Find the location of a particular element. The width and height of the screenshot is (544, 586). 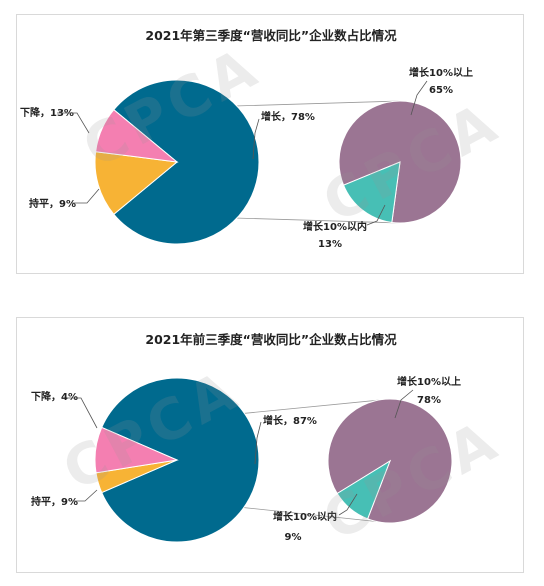

value-growth-within10: 13% is located at coordinates (330, 244).